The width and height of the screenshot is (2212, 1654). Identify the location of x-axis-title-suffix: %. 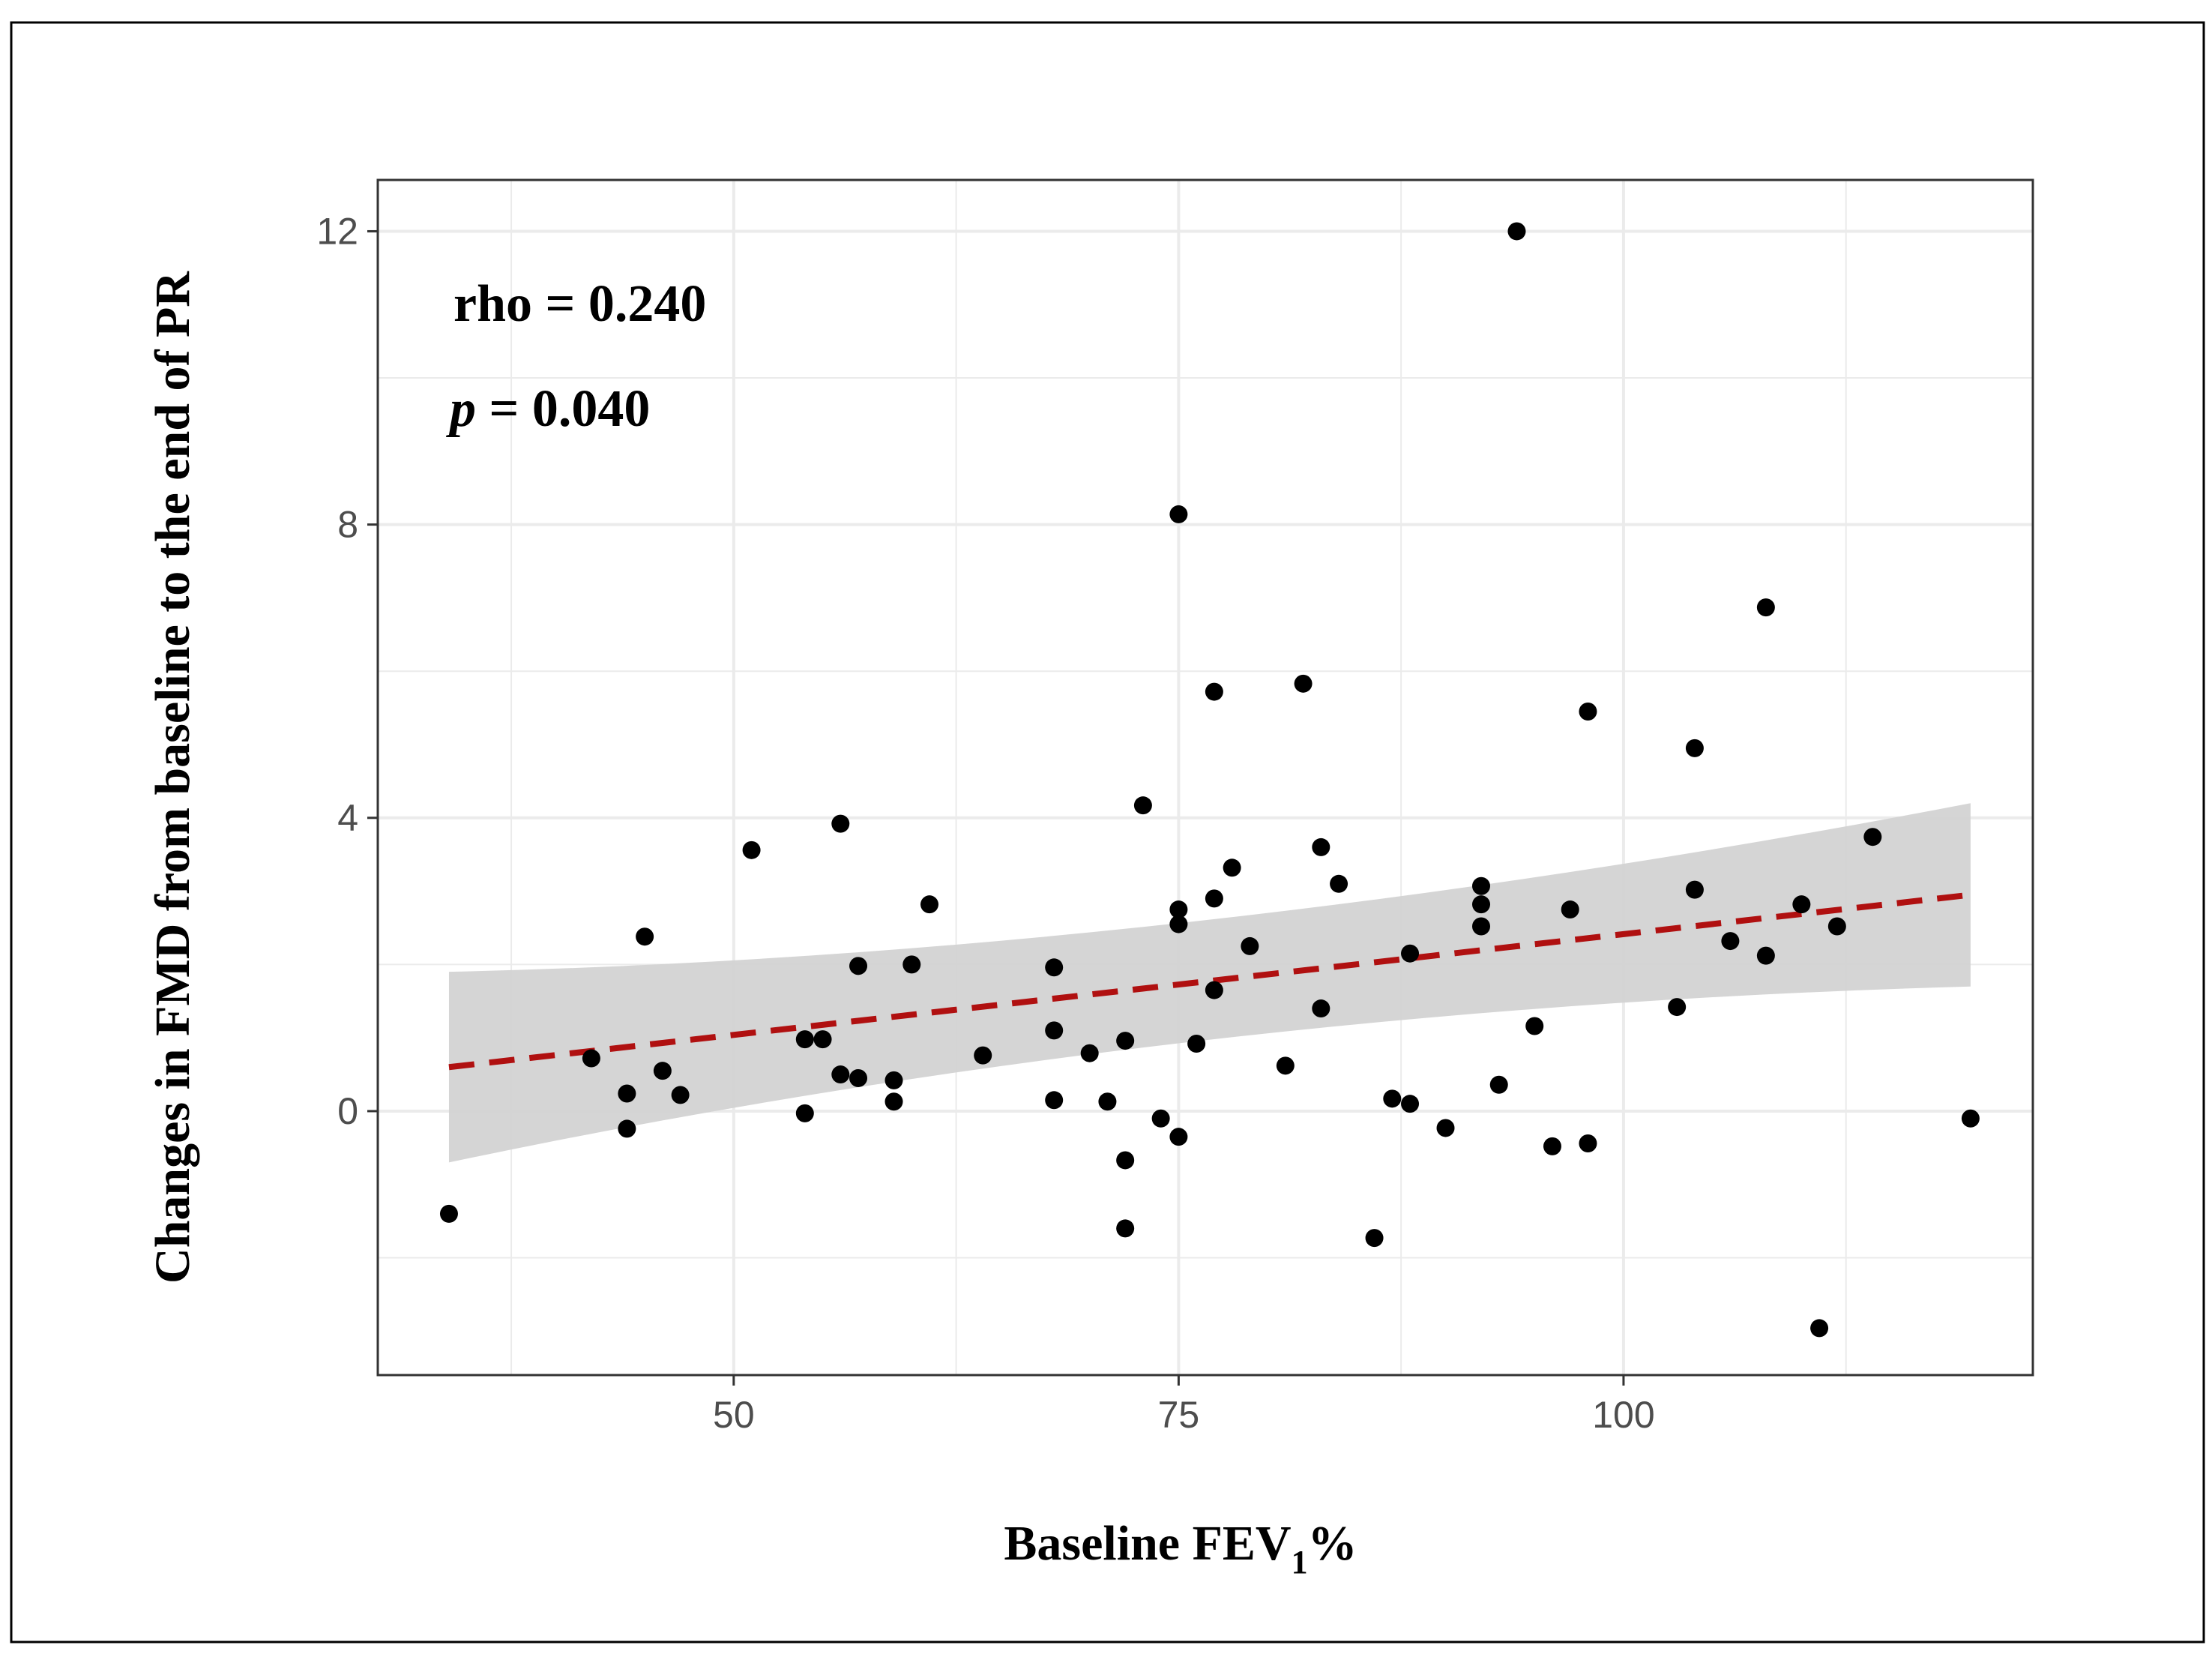
(1332, 1543).